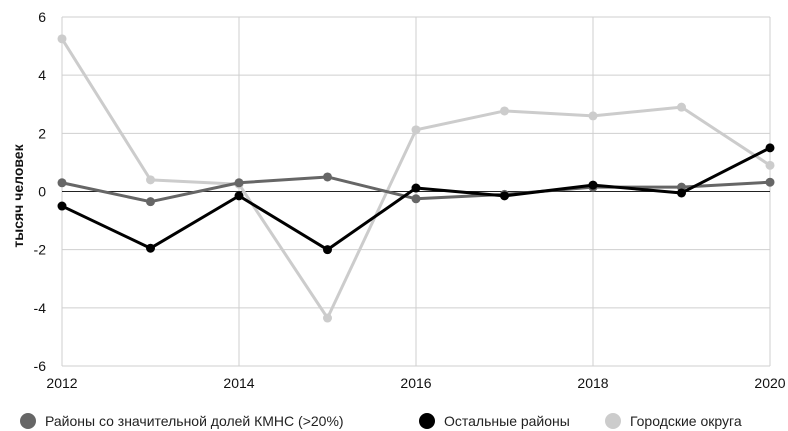  Describe the element at coordinates (18, 195) in the screenshot. I see `y-axis-title: тысяч человек` at that location.